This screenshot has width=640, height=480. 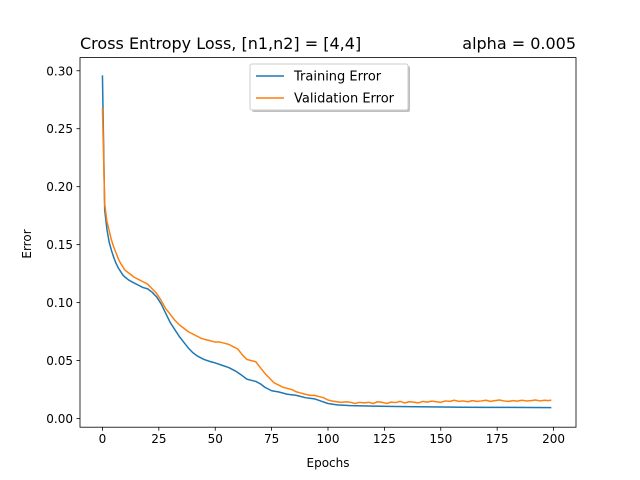 What do you see at coordinates (215, 439) in the screenshot?
I see `x-tick-label: 50` at bounding box center [215, 439].